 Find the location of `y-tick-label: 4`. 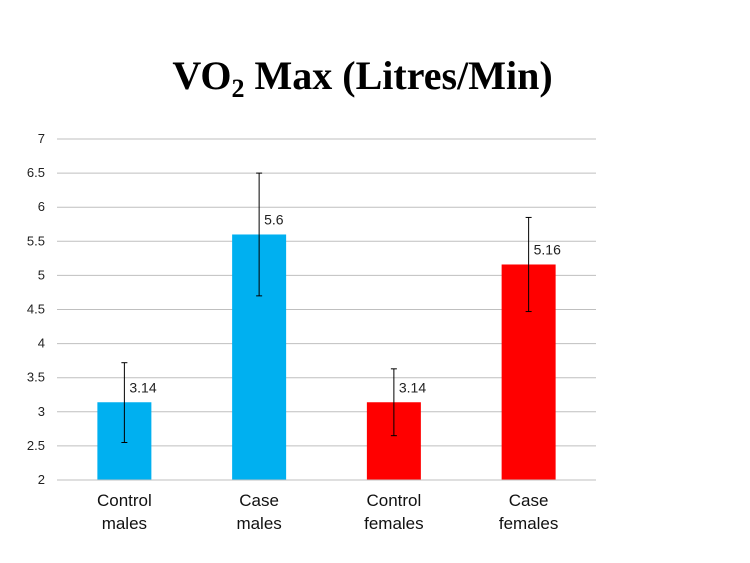

y-tick-label: 4 is located at coordinates (41, 343).